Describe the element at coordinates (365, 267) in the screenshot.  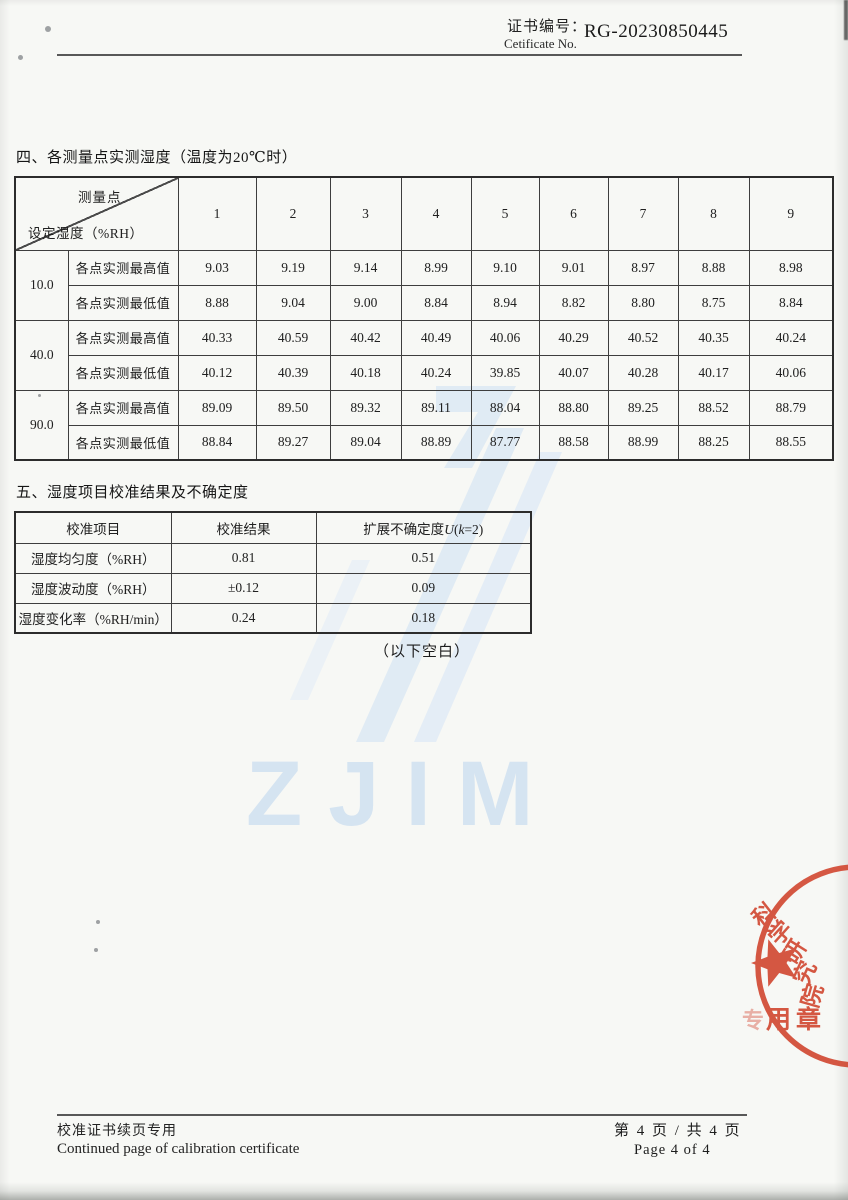
I see `measured-value-cell: 9.14` at that location.